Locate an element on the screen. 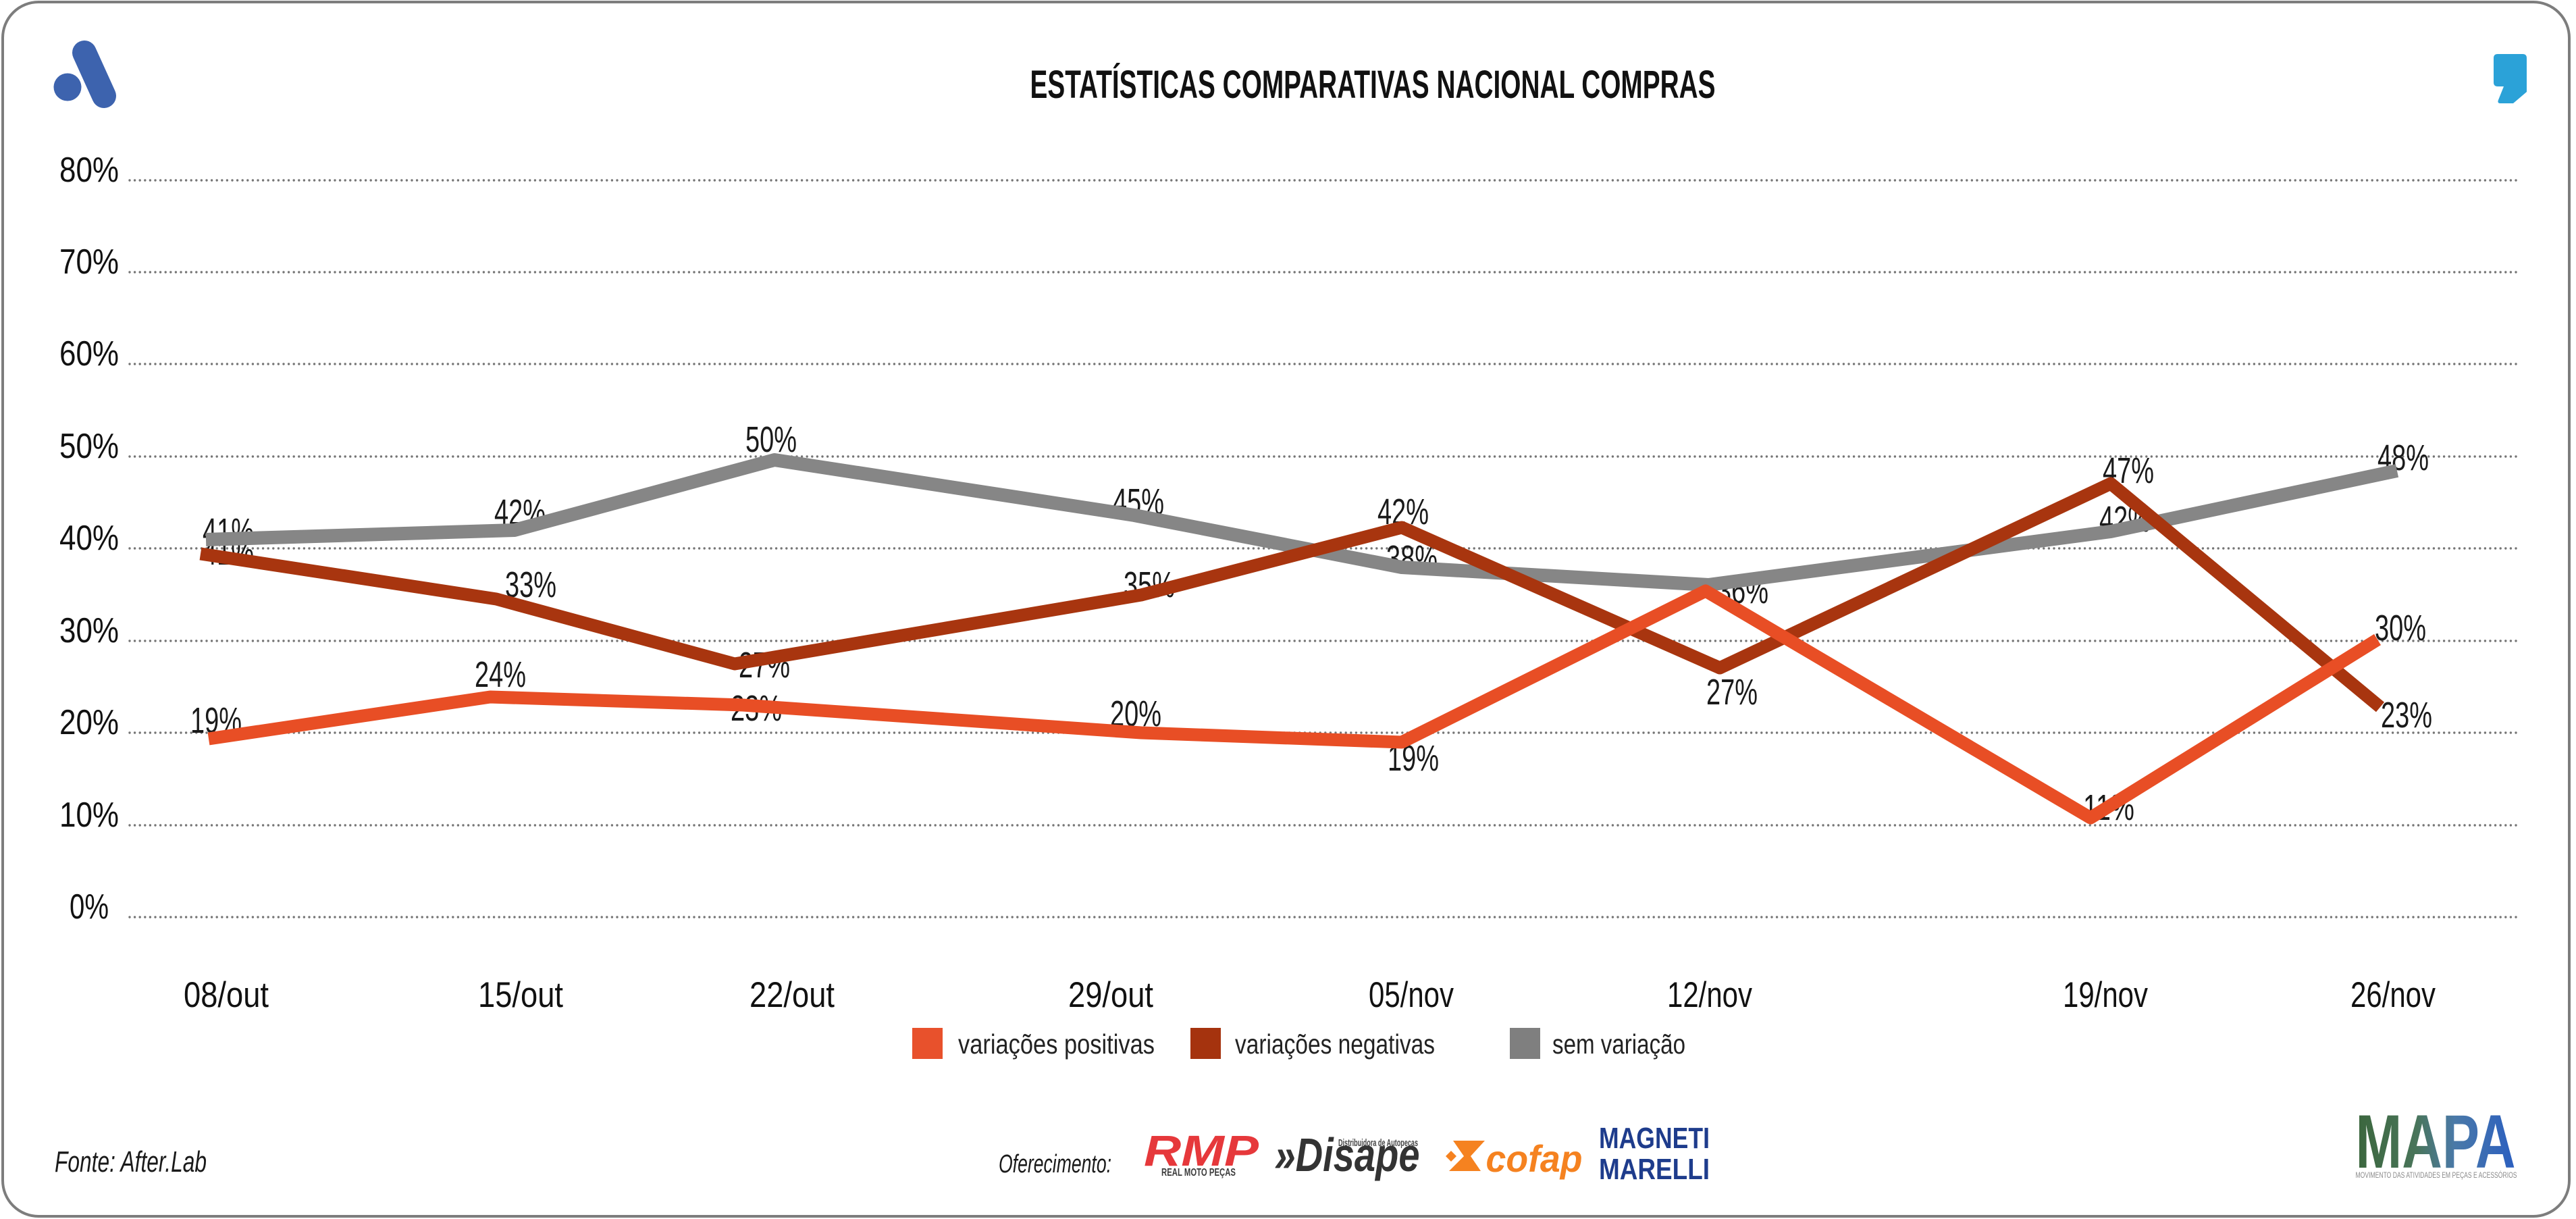 The height and width of the screenshot is (1219, 2576). svg-text: 19/nov is located at coordinates (2105, 995).